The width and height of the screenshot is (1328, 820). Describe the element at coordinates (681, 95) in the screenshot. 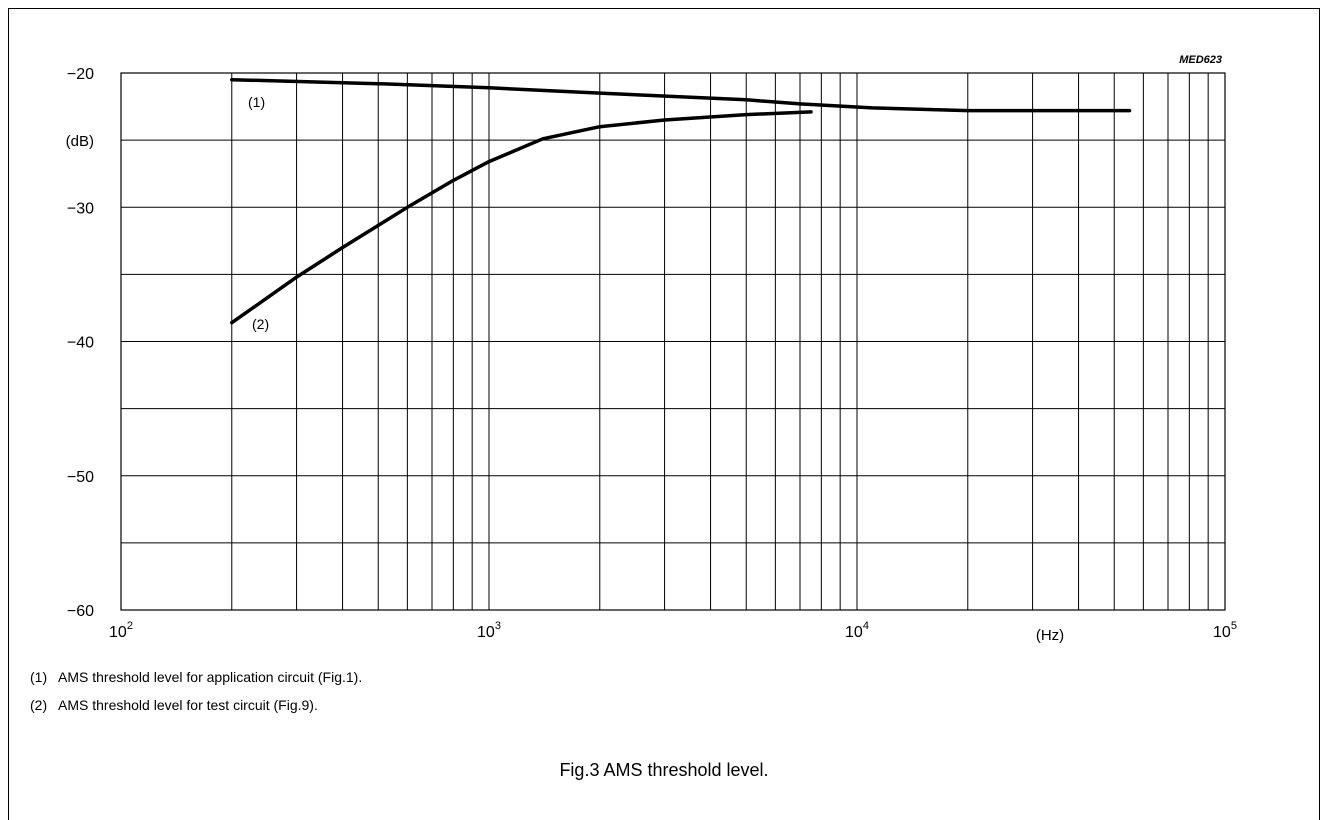

I see `series-1-line` at that location.